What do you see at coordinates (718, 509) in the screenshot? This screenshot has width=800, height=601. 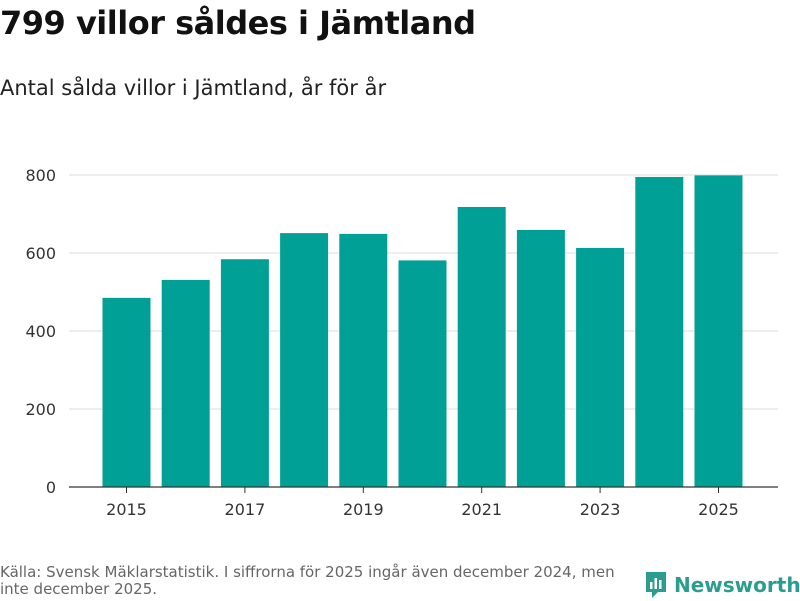 I see `x-tick-label: 2025` at bounding box center [718, 509].